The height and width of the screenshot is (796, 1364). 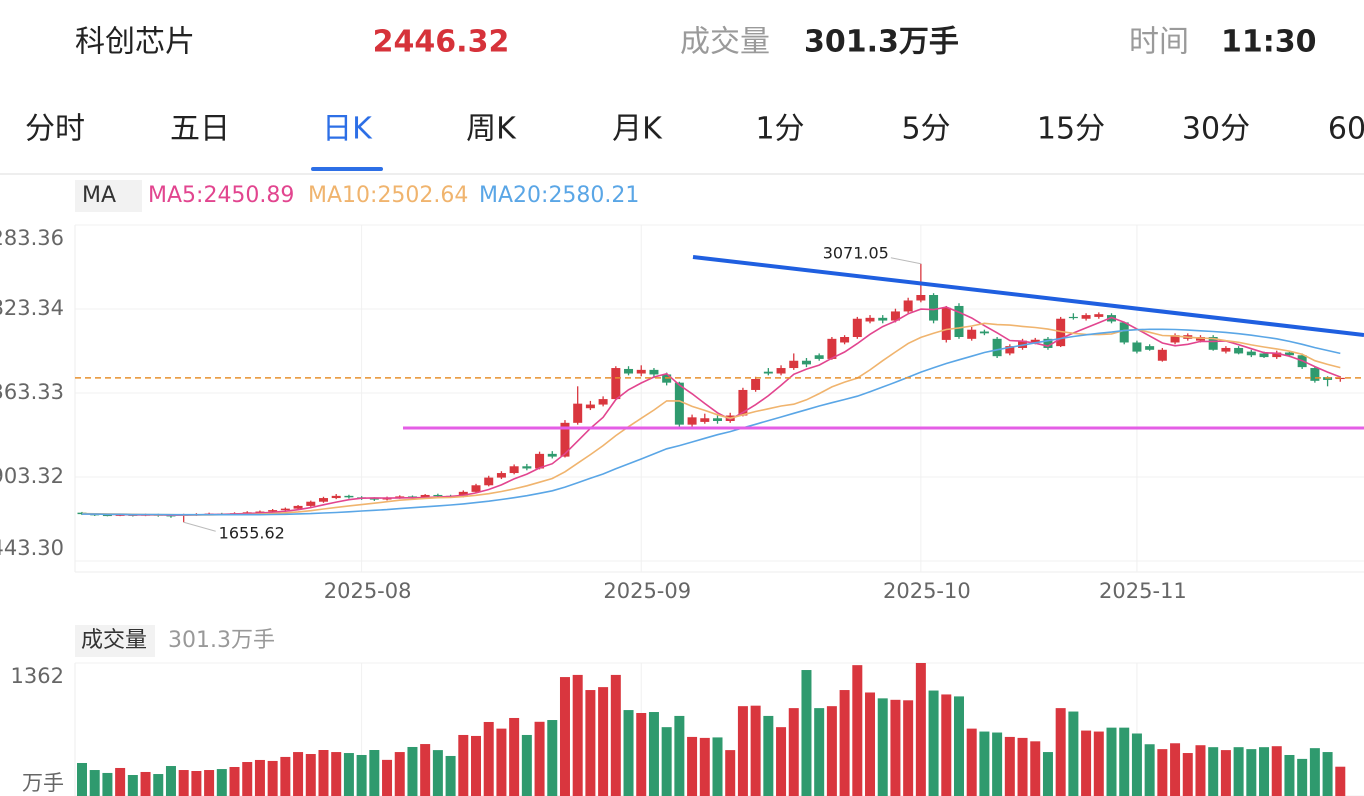 What do you see at coordinates (55, 129) in the screenshot?
I see `tab: 分时` at bounding box center [55, 129].